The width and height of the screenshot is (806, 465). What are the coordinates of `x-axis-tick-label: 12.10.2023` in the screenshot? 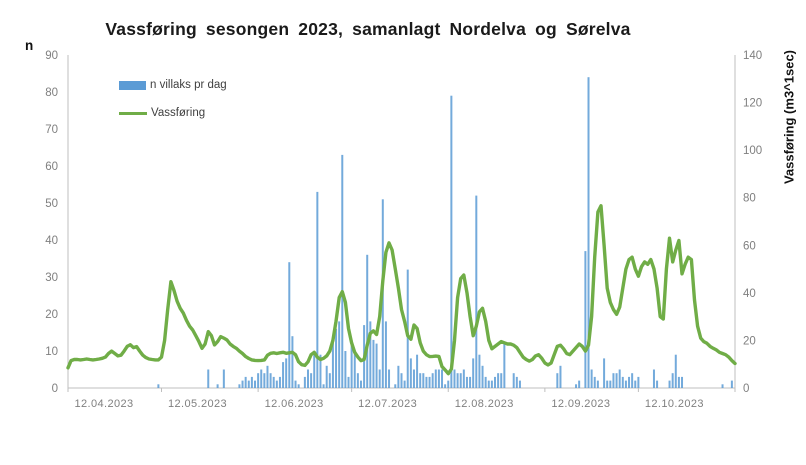 It's located at (674, 404).